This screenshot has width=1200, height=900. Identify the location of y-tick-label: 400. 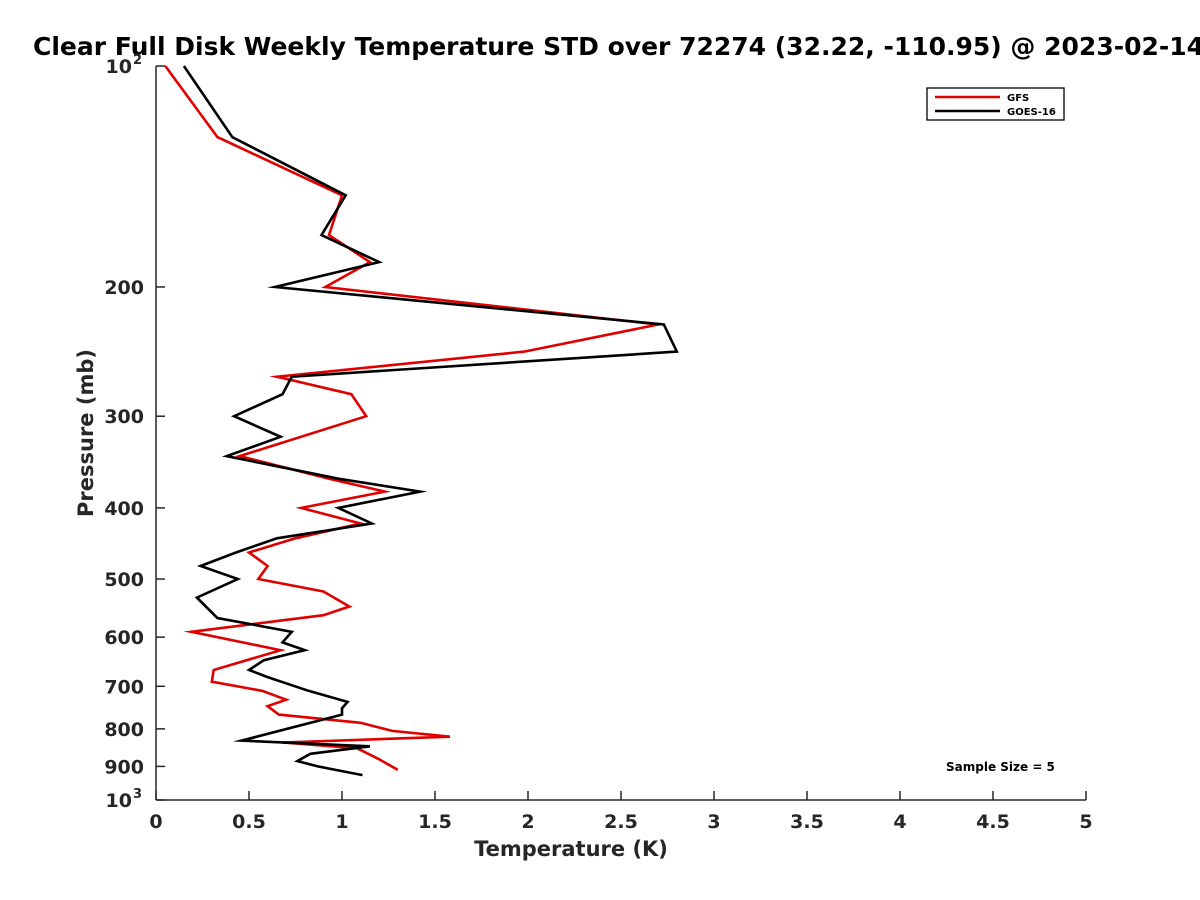
(124, 509).